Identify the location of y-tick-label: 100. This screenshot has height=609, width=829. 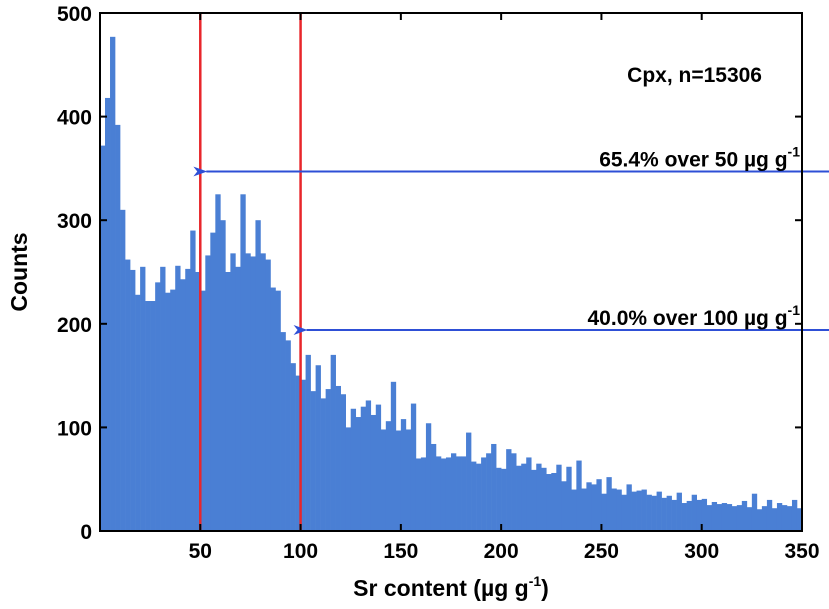
(74, 428).